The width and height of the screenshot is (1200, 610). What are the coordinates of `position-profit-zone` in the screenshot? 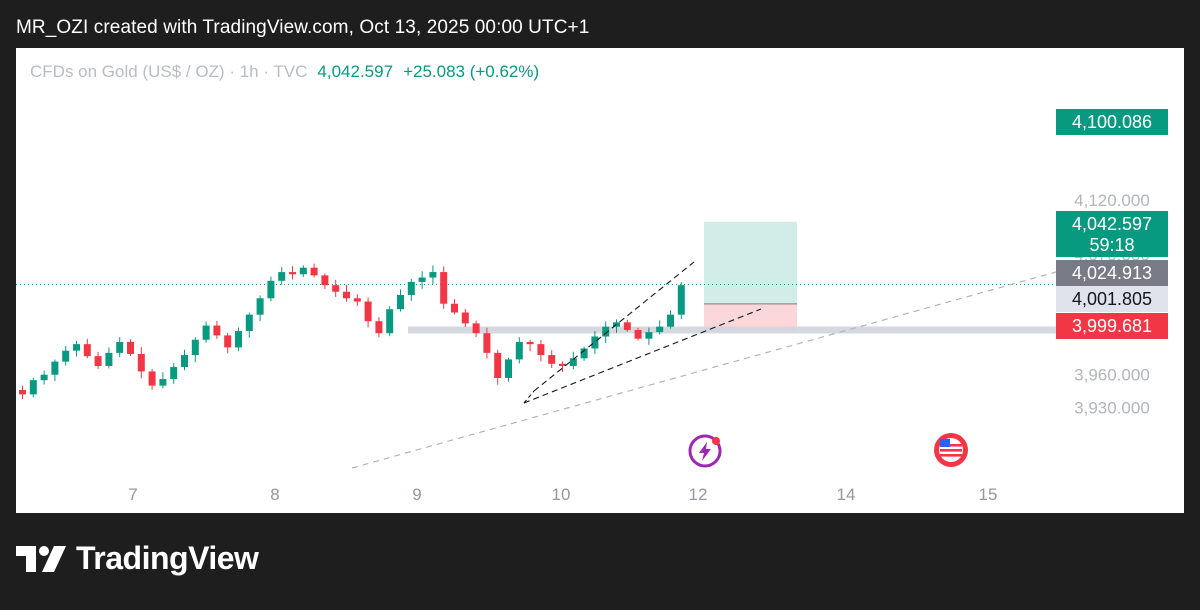 It's located at (750, 262).